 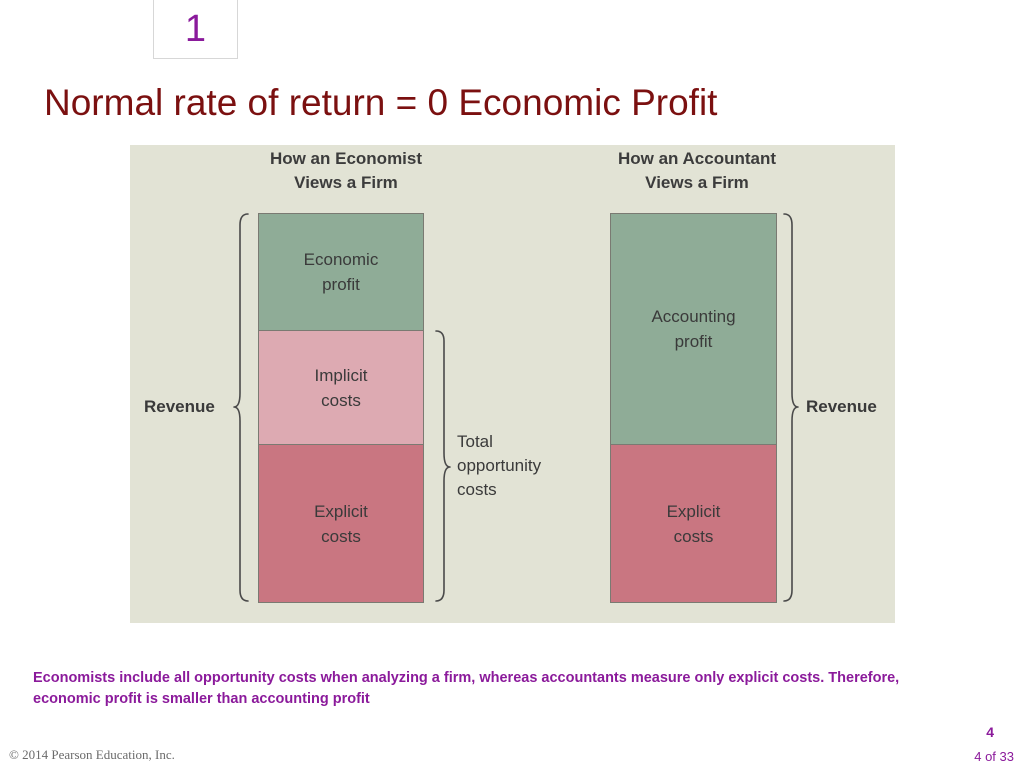 I want to click on accountant-revenue-brace, so click(x=791, y=407).